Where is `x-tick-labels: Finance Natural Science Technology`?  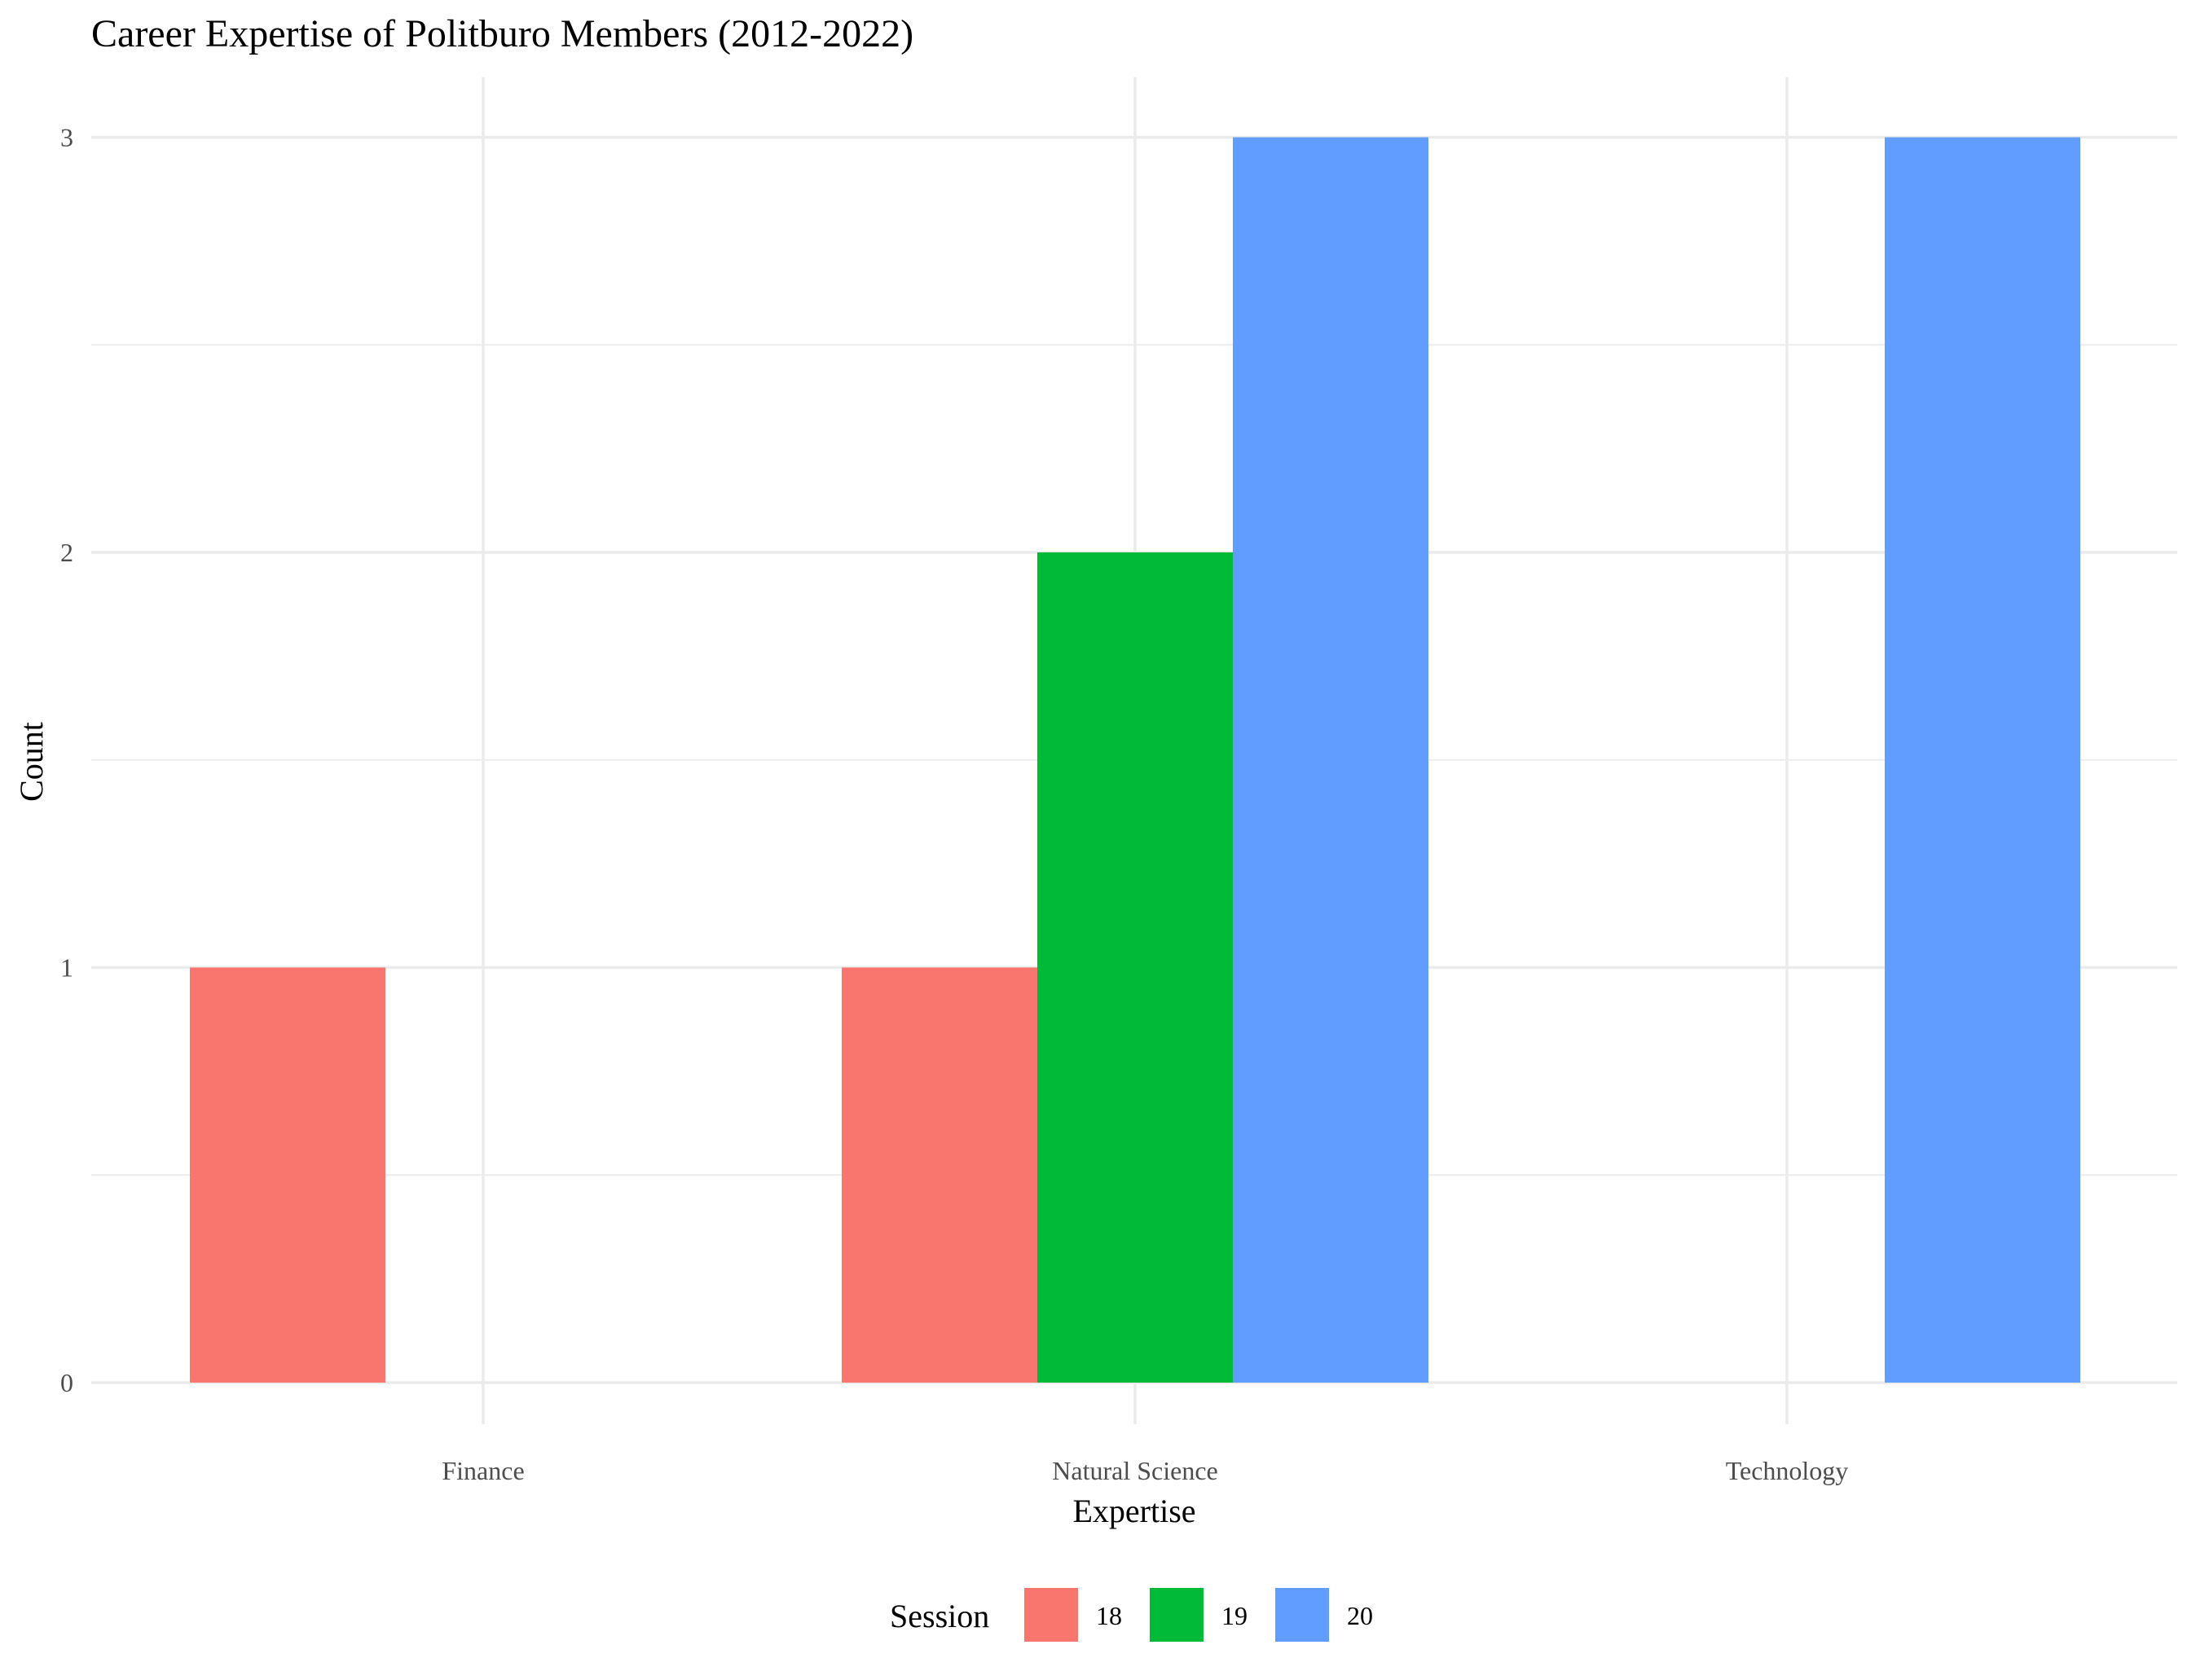
x-tick-labels: Finance Natural Science Technology is located at coordinates (1145, 1471).